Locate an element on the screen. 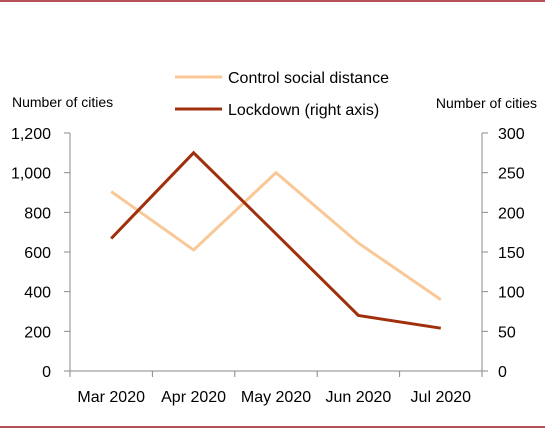  left-axis-label: Number of cities is located at coordinates (62, 102).